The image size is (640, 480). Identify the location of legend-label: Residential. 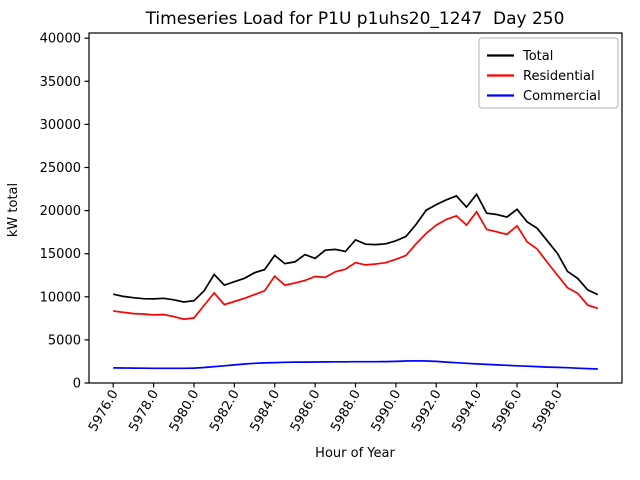
(559, 76).